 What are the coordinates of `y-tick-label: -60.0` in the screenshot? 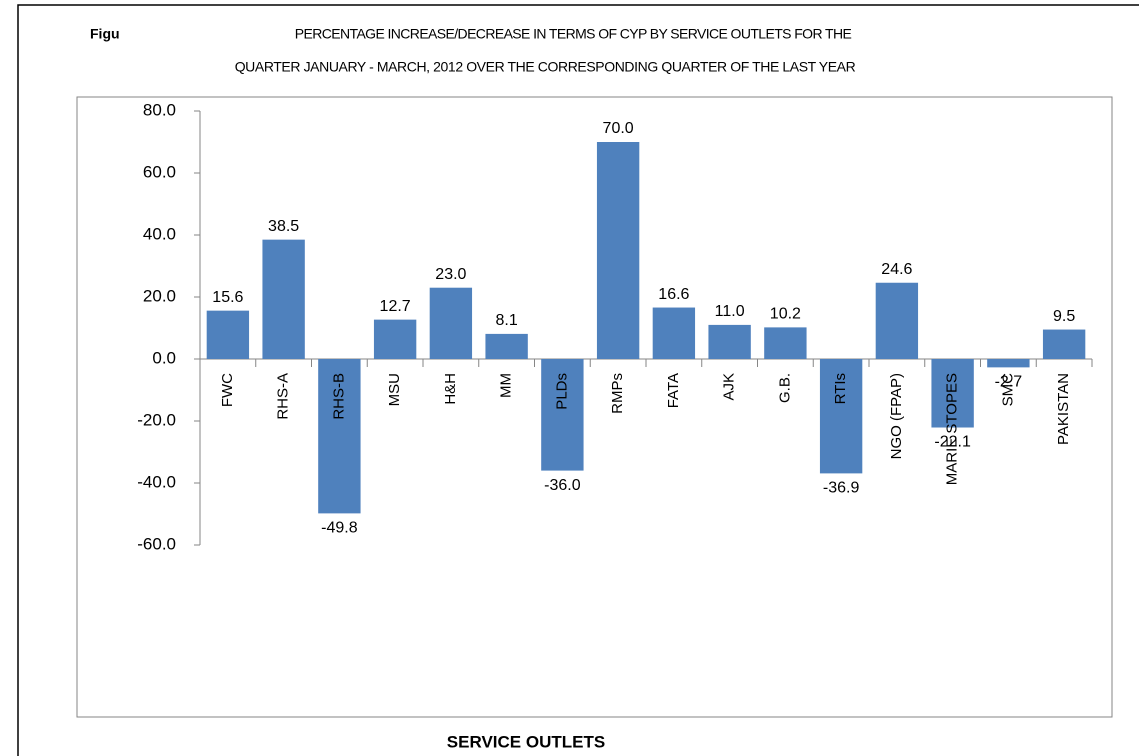 It's located at (156, 543).